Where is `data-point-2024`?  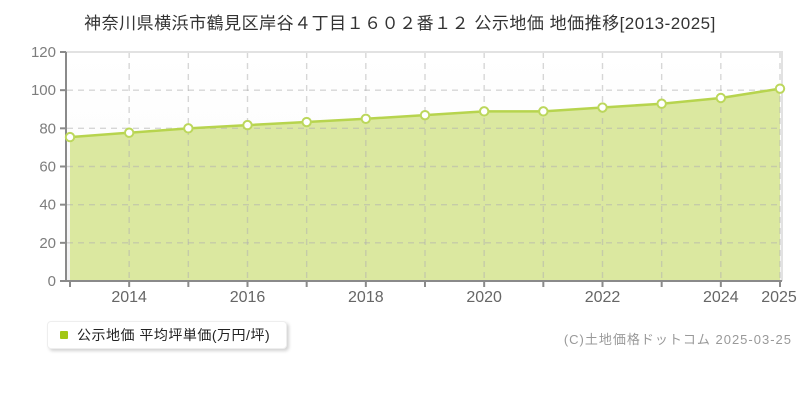 data-point-2024 is located at coordinates (721, 98).